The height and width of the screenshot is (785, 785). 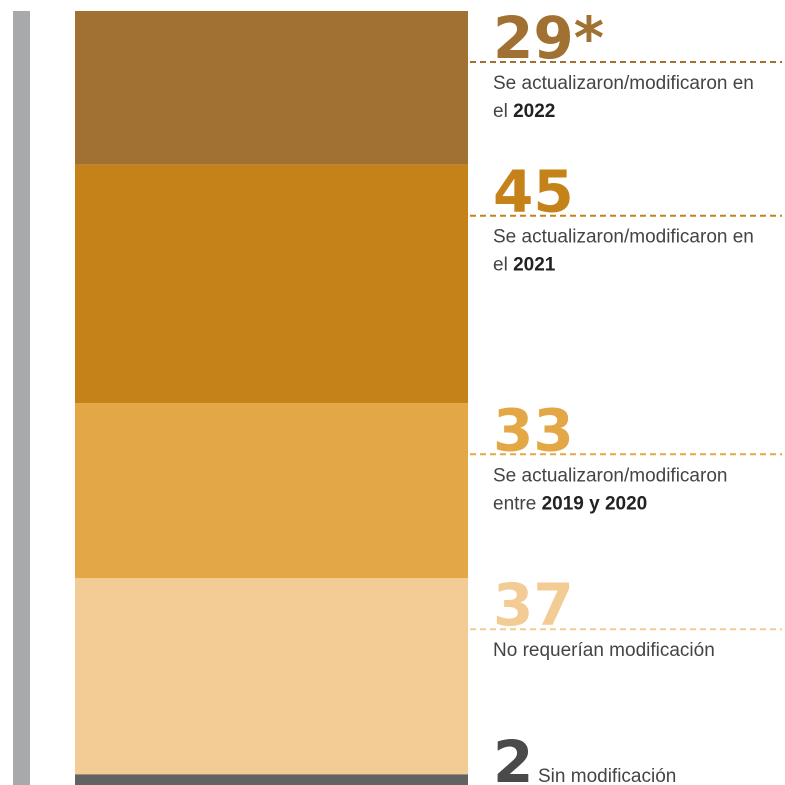 I want to click on series-label: el 2021, so click(x=524, y=265).